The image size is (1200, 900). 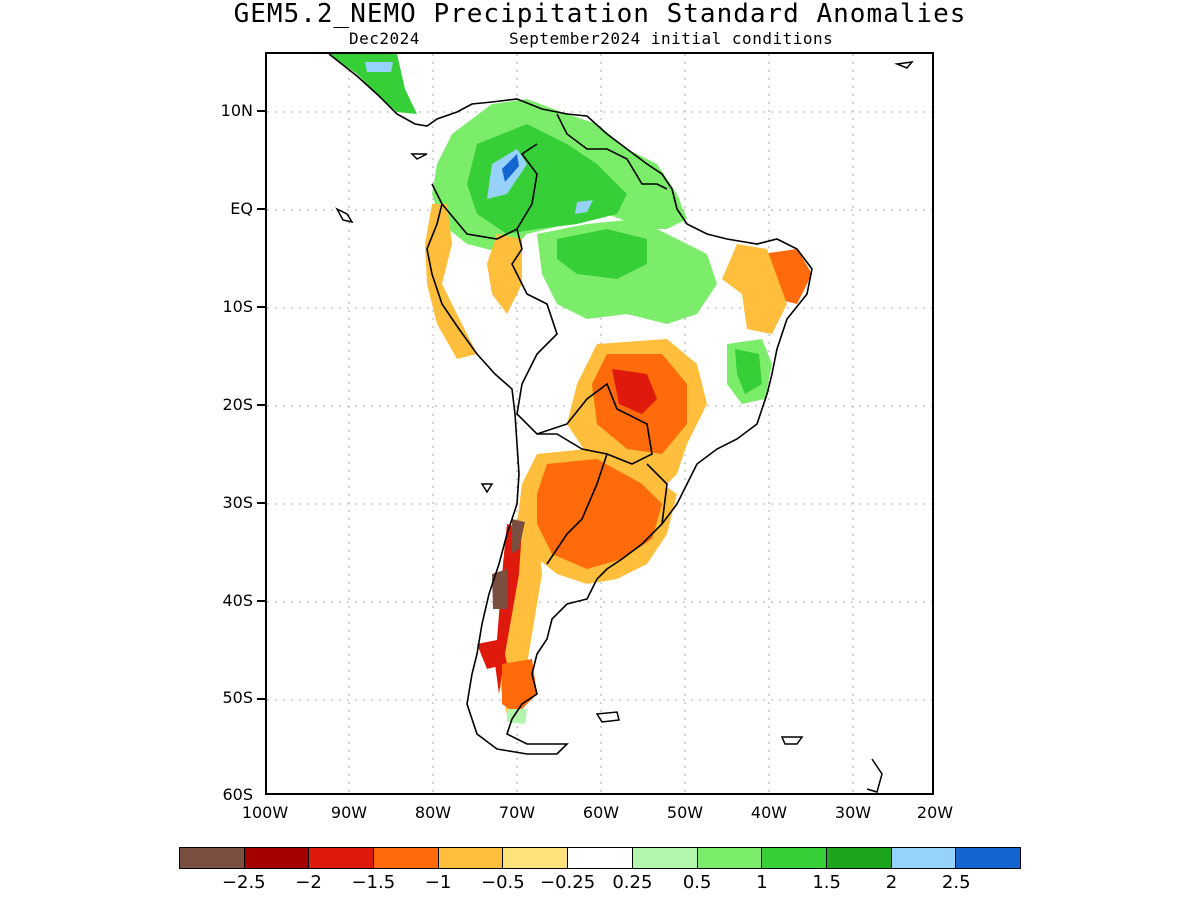 What do you see at coordinates (632, 882) in the screenshot?
I see `legend-label: 0.25` at bounding box center [632, 882].